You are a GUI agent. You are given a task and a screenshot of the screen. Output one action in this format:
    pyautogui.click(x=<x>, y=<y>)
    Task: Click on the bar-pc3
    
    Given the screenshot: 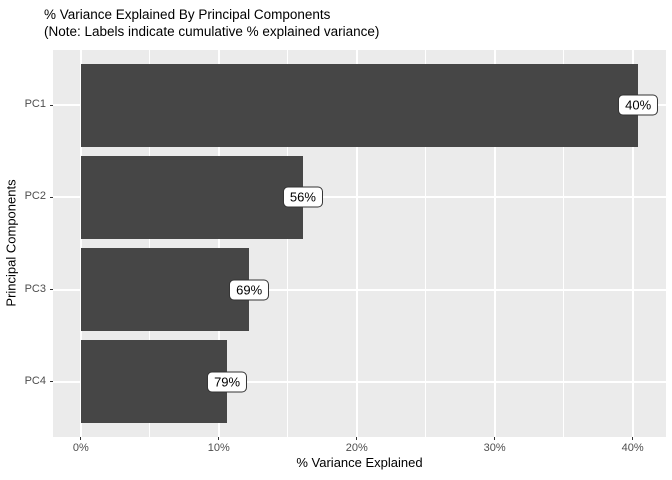 What is the action you would take?
    pyautogui.click(x=165, y=290)
    